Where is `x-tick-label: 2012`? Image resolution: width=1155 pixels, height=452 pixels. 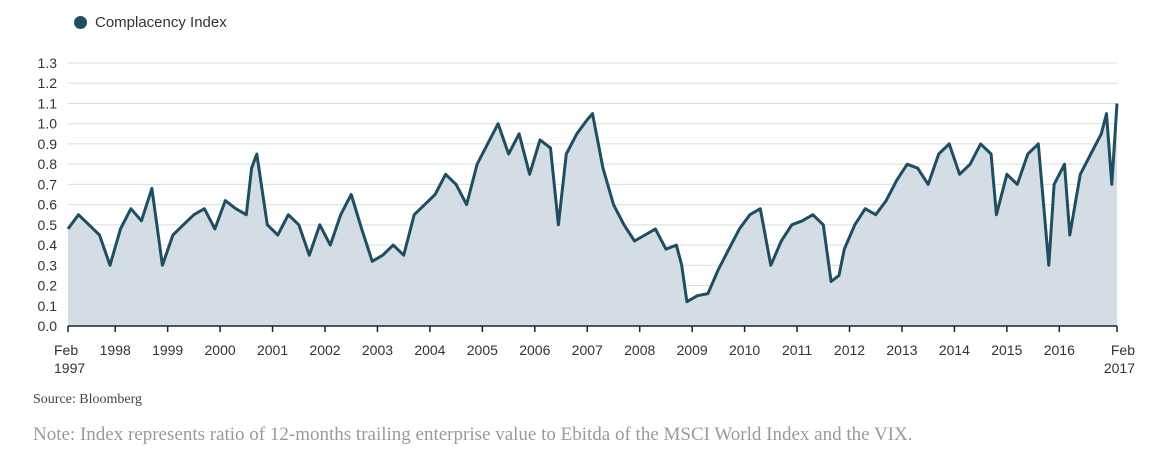
x-tick-label: 2012 is located at coordinates (849, 350).